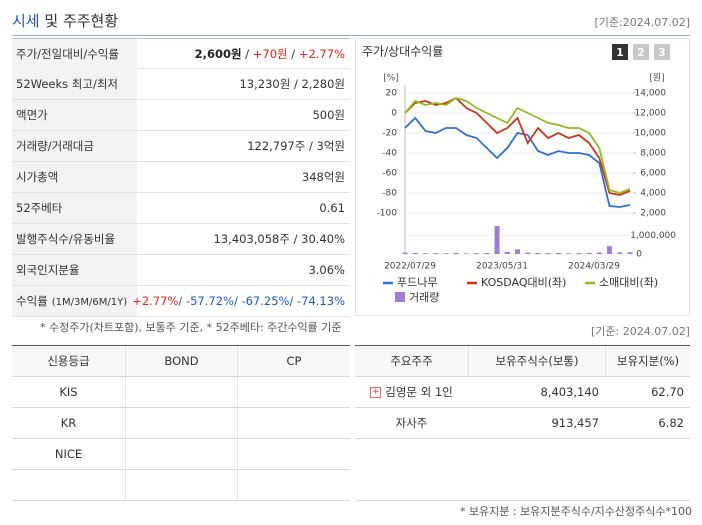  I want to click on value-part: 13,230원 / 2,280원, so click(292, 84).